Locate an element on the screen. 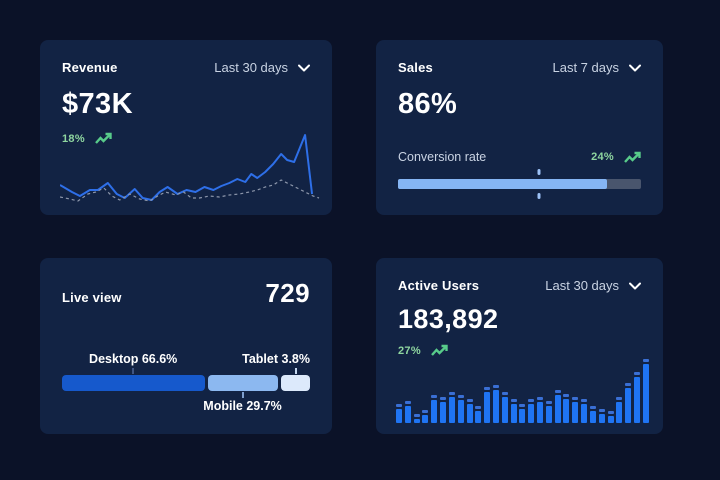 This screenshot has height=480, width=720. line-series-current is located at coordinates (187, 167).